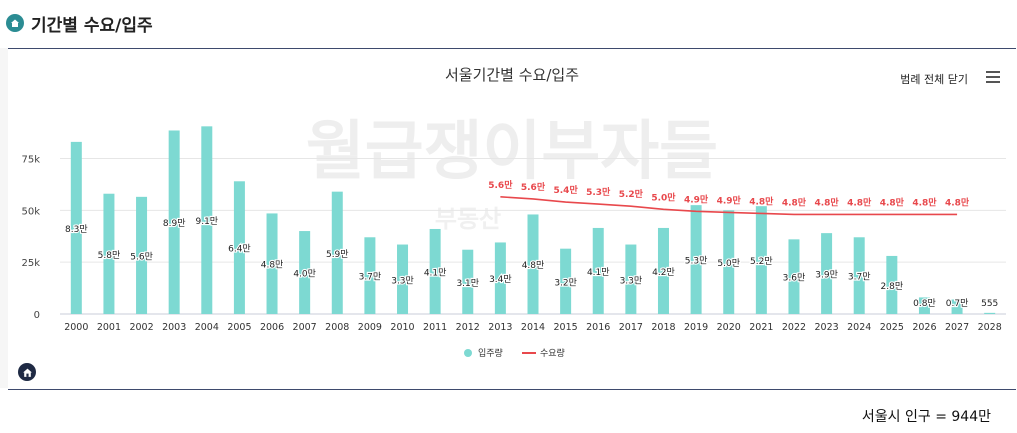 The height and width of the screenshot is (433, 1017). Describe the element at coordinates (533, 327) in the screenshot. I see `x-tick-label: 2014` at that location.